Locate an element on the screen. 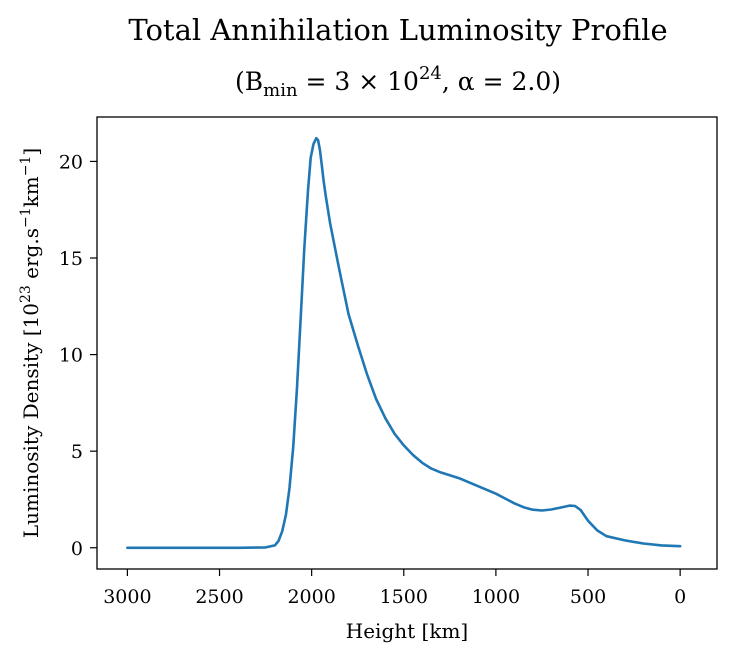  ylabel-mid-2: km is located at coordinates (31, 191).